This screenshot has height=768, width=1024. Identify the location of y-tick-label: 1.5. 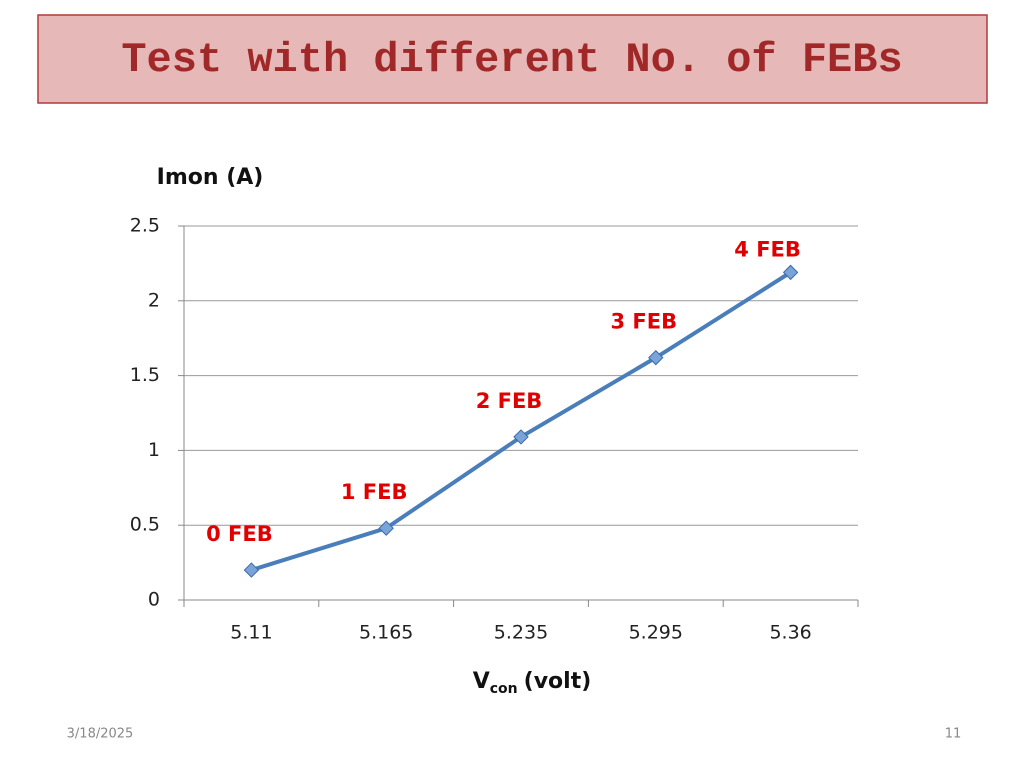
(145, 375).